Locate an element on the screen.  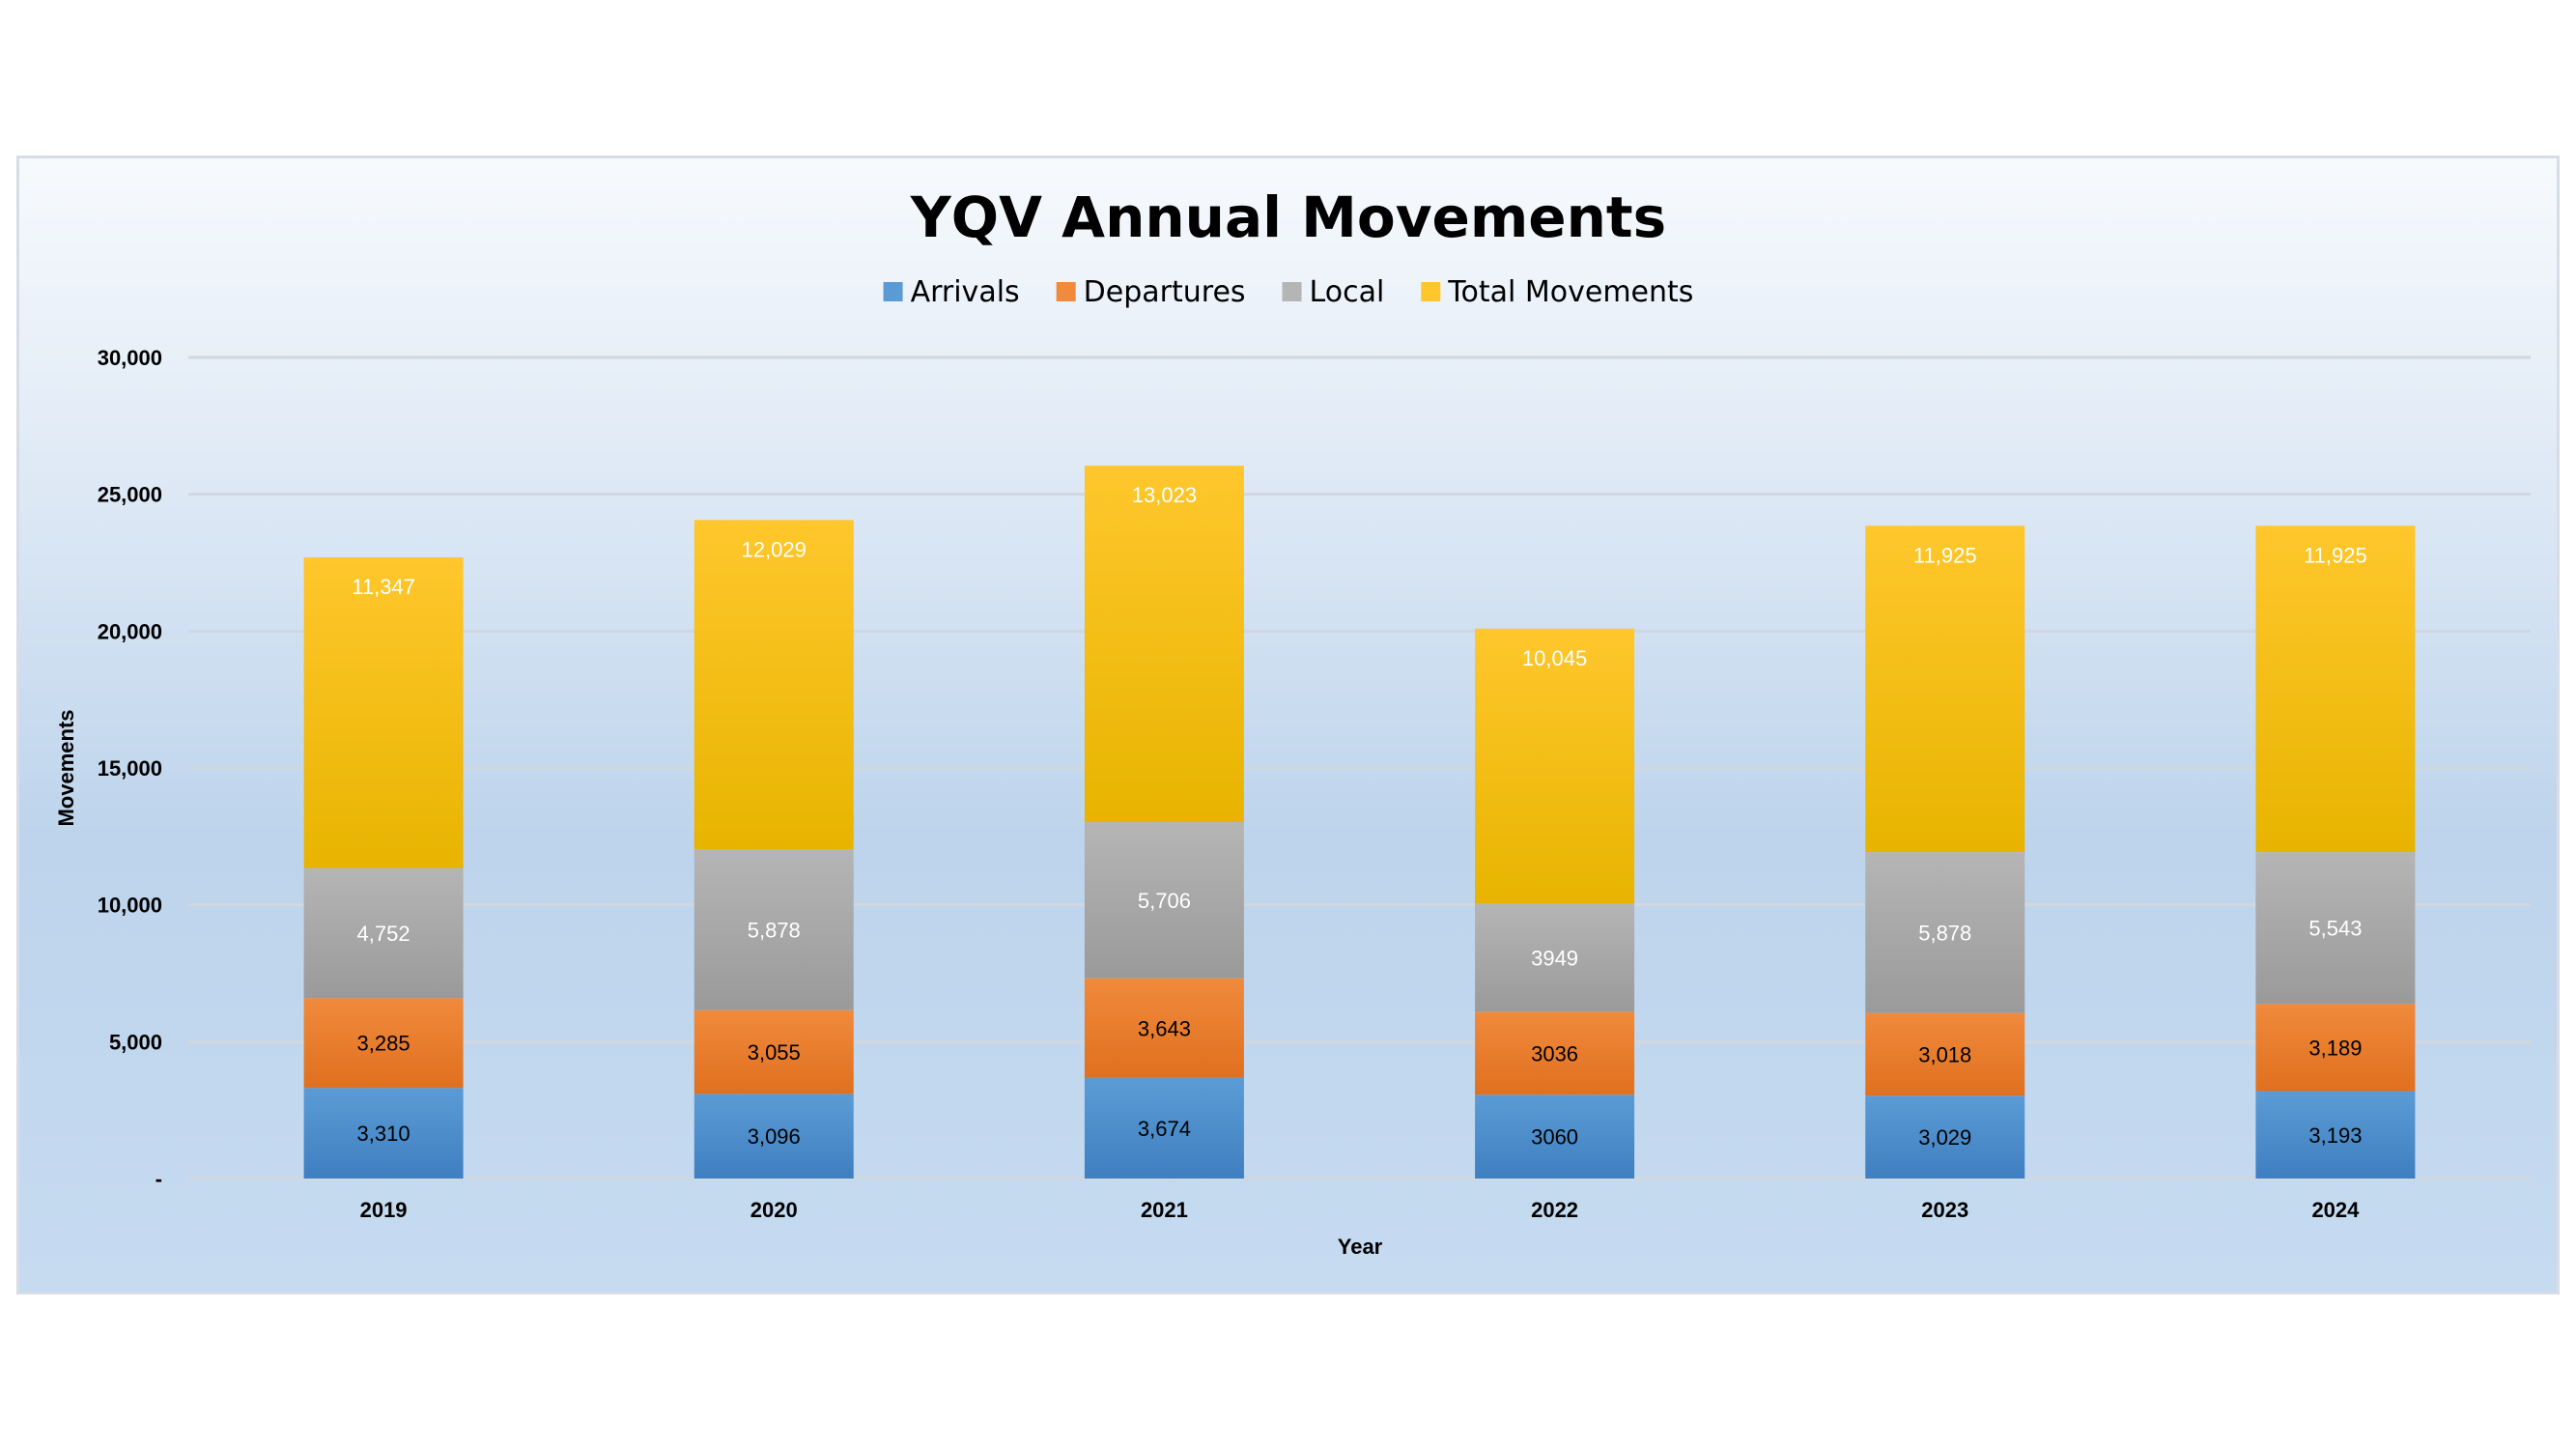
y-tick-label: 25,000 is located at coordinates (130, 495).